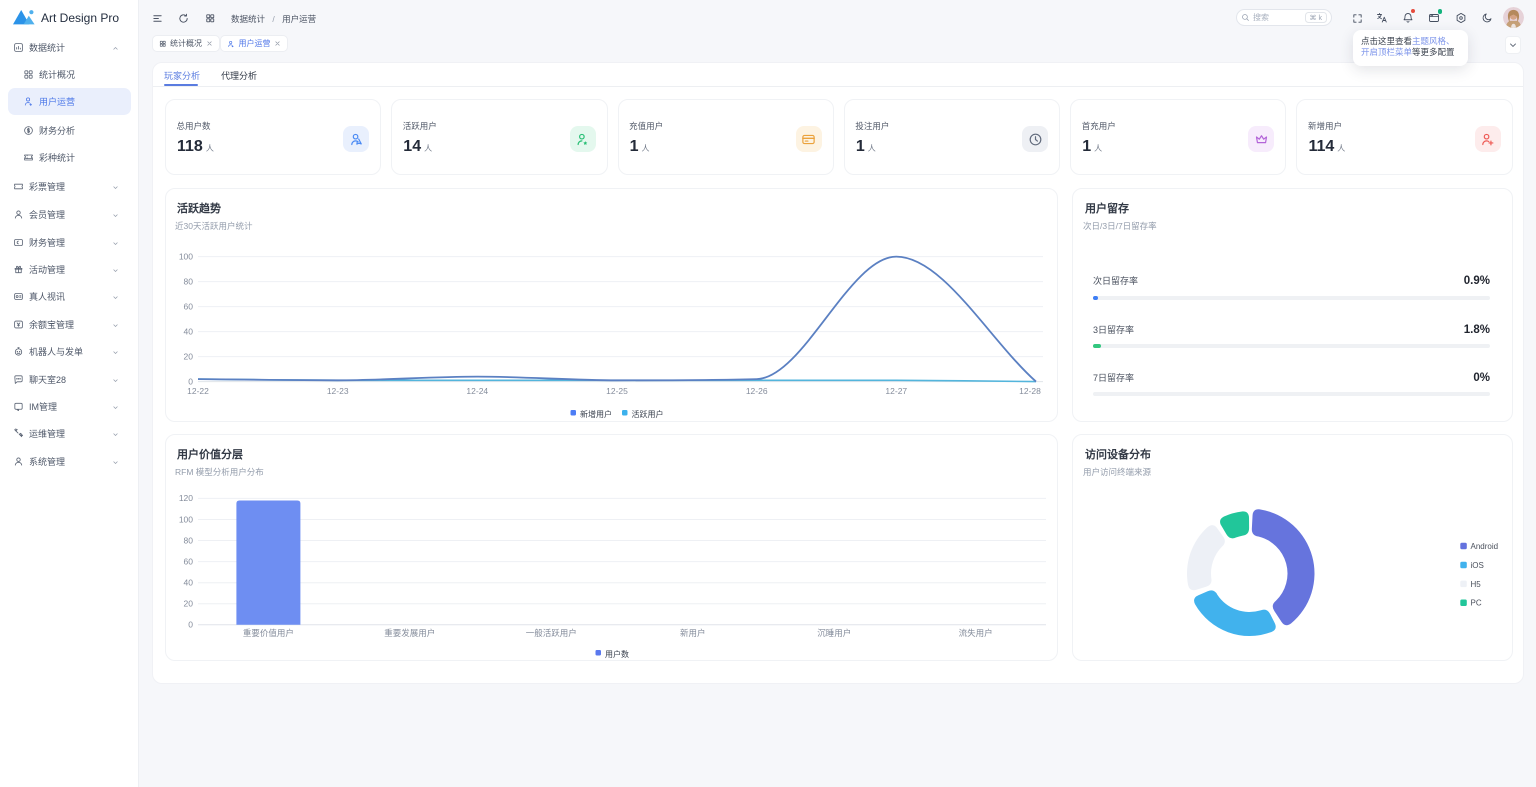 The image size is (1536, 787). What do you see at coordinates (834, 633) in the screenshot?
I see `svg-text: 沉睡用户` at bounding box center [834, 633].